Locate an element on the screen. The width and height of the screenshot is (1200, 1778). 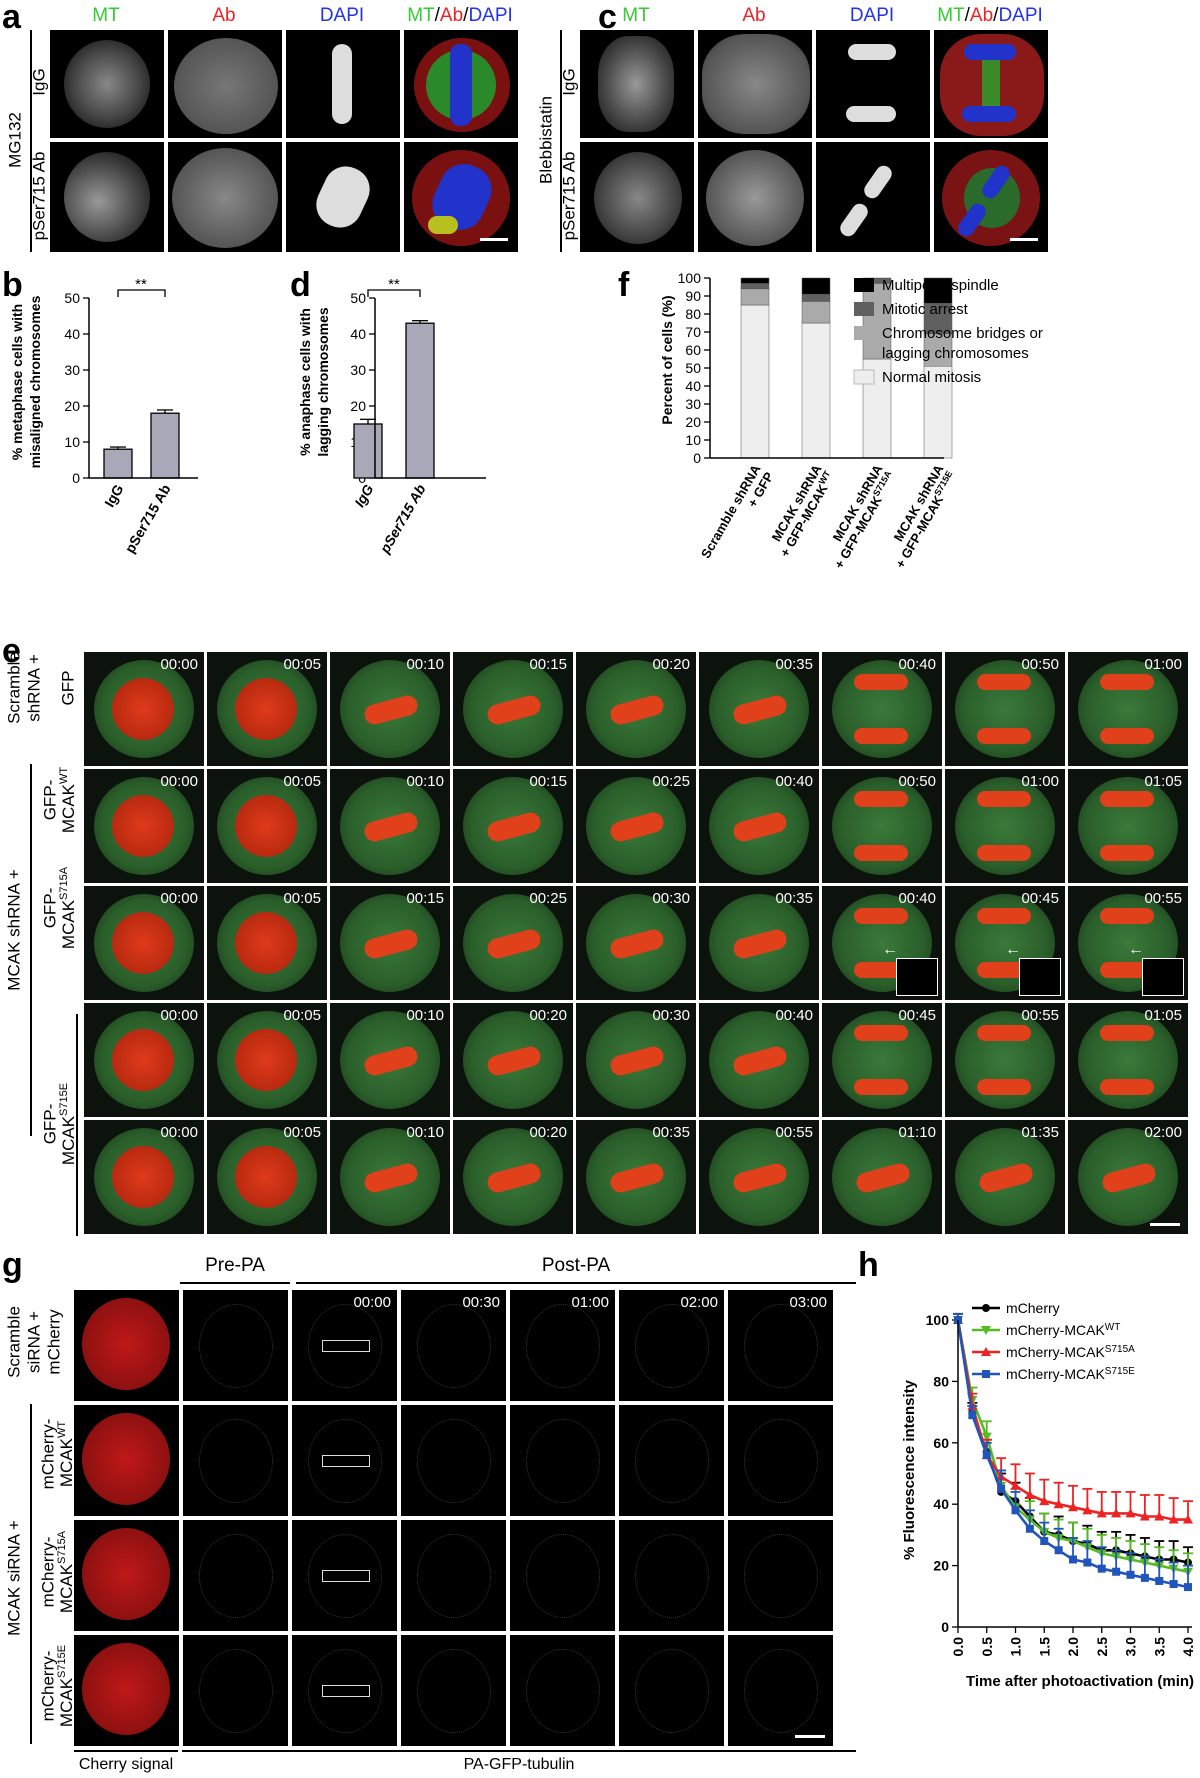
timestamp: 01:00 is located at coordinates (1163, 664).